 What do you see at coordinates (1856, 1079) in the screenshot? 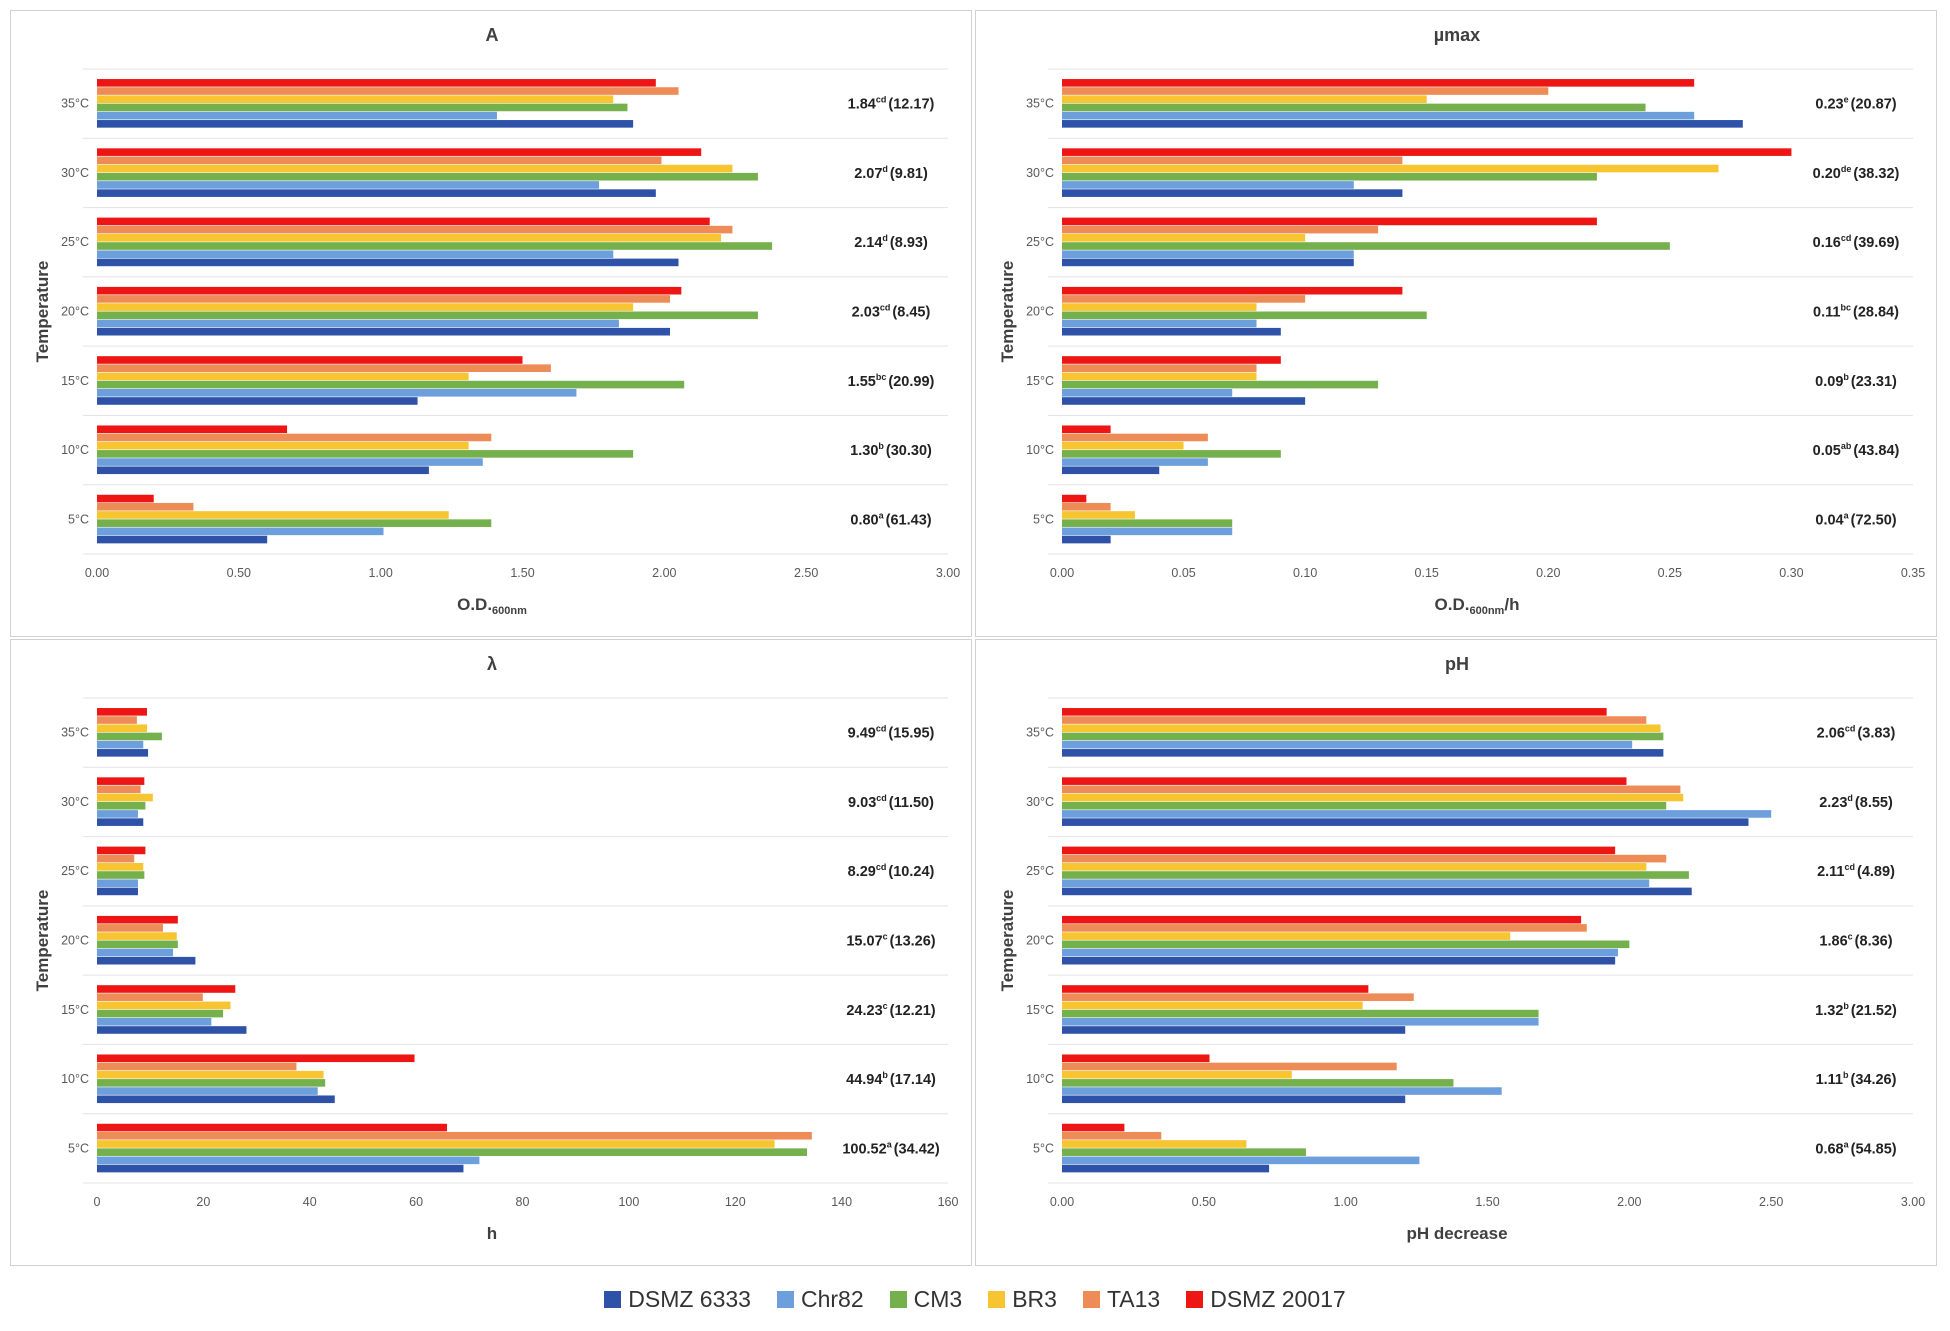
I see `annotation-mean-cv: 1.11b (34.26)` at bounding box center [1856, 1079].